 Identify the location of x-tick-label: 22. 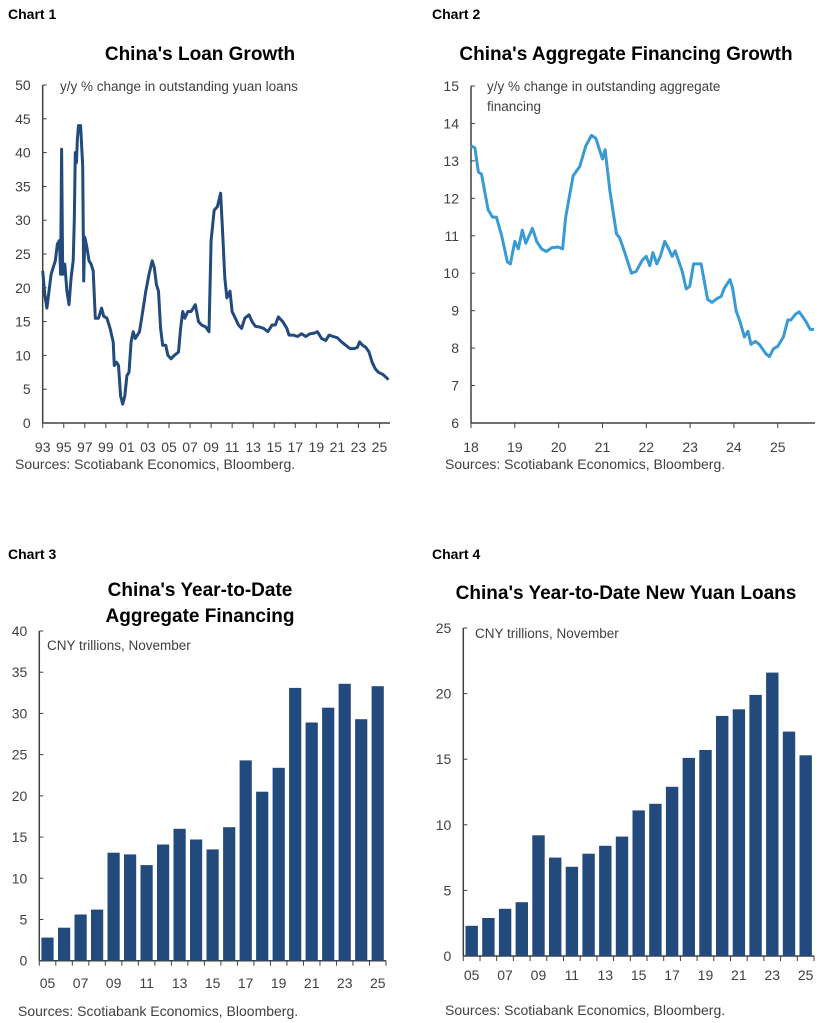
(646, 447).